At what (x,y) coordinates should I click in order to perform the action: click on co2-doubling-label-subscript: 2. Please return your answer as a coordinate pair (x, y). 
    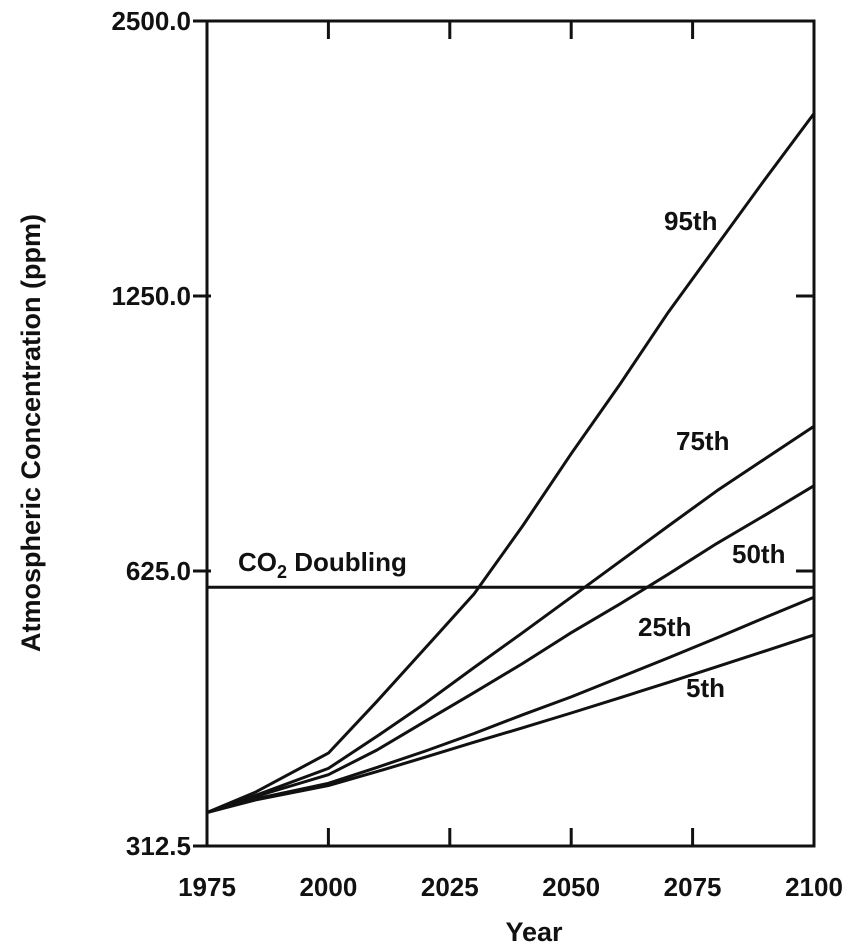
    Looking at the image, I should click on (282, 572).